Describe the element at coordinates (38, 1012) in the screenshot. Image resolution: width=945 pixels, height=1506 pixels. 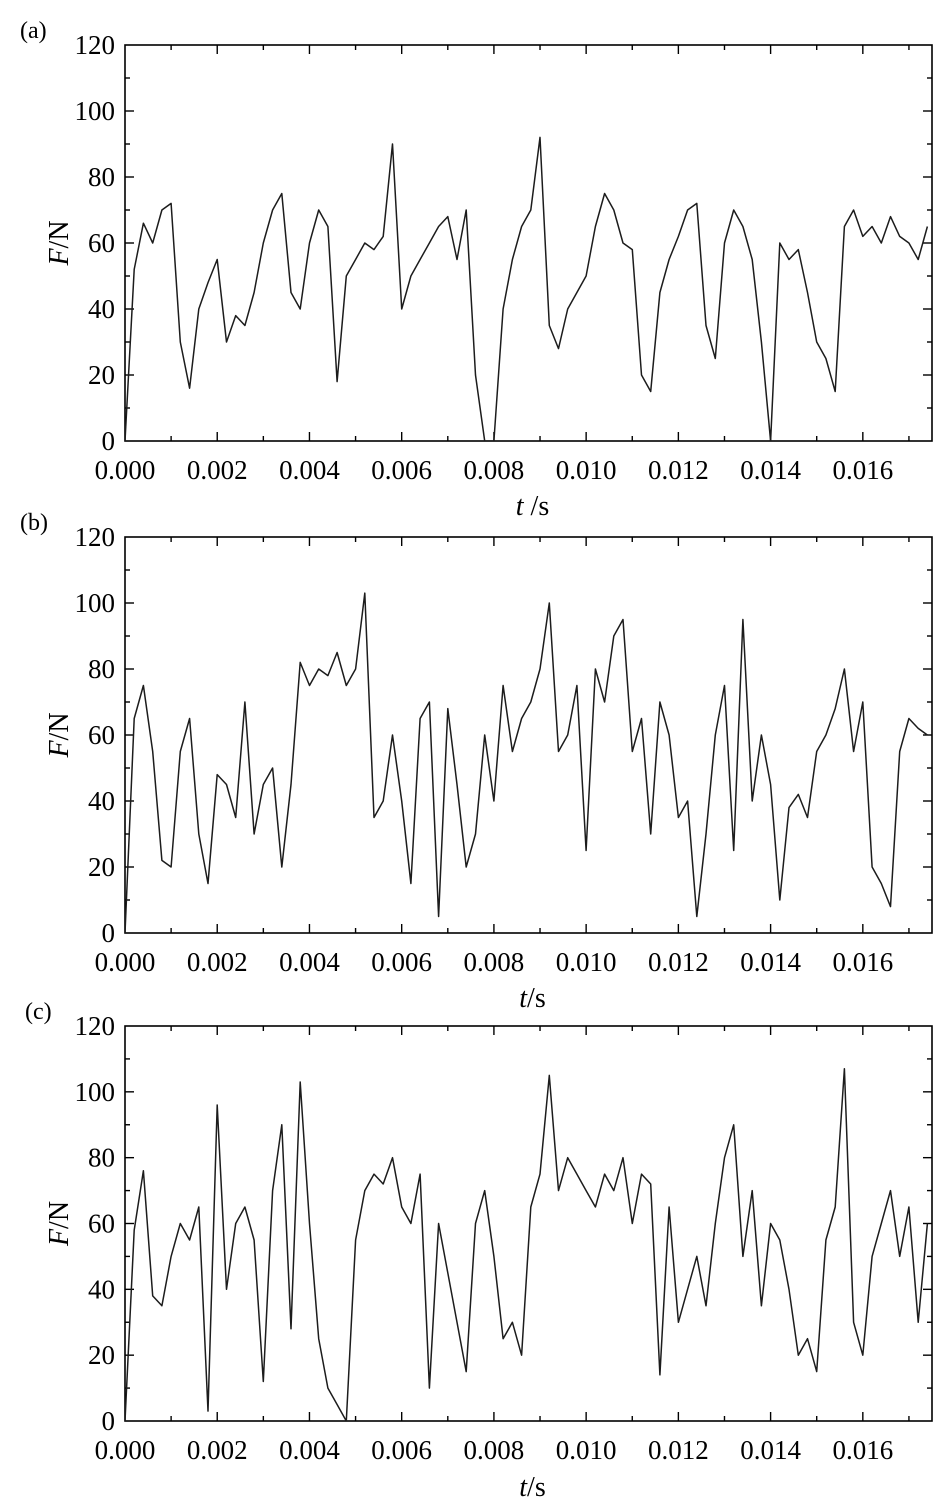
I see `panel-label: (c)` at that location.